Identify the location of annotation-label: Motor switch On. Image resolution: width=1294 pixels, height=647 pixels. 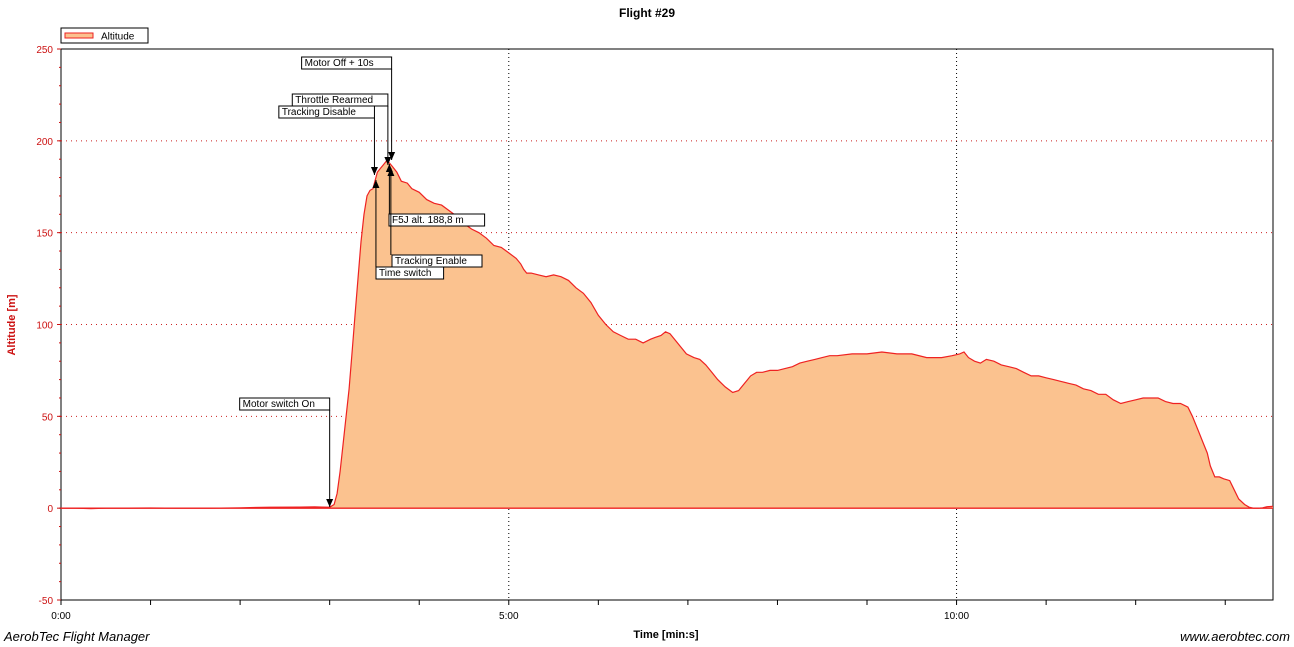
(279, 404).